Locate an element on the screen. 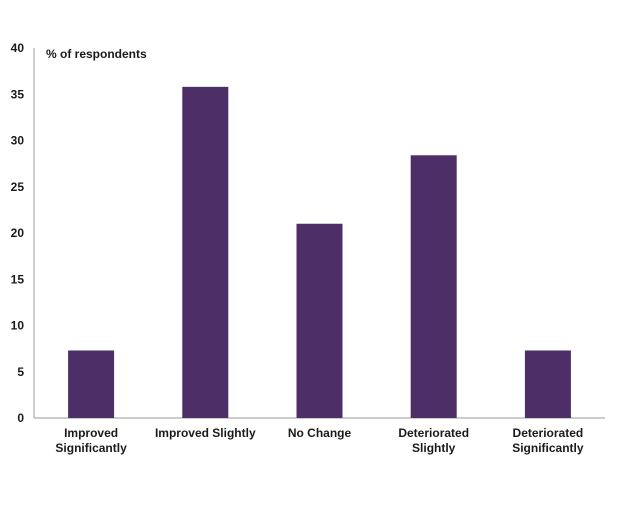 Image resolution: width=640 pixels, height=506 pixels. category-label-line: No Change is located at coordinates (320, 433).